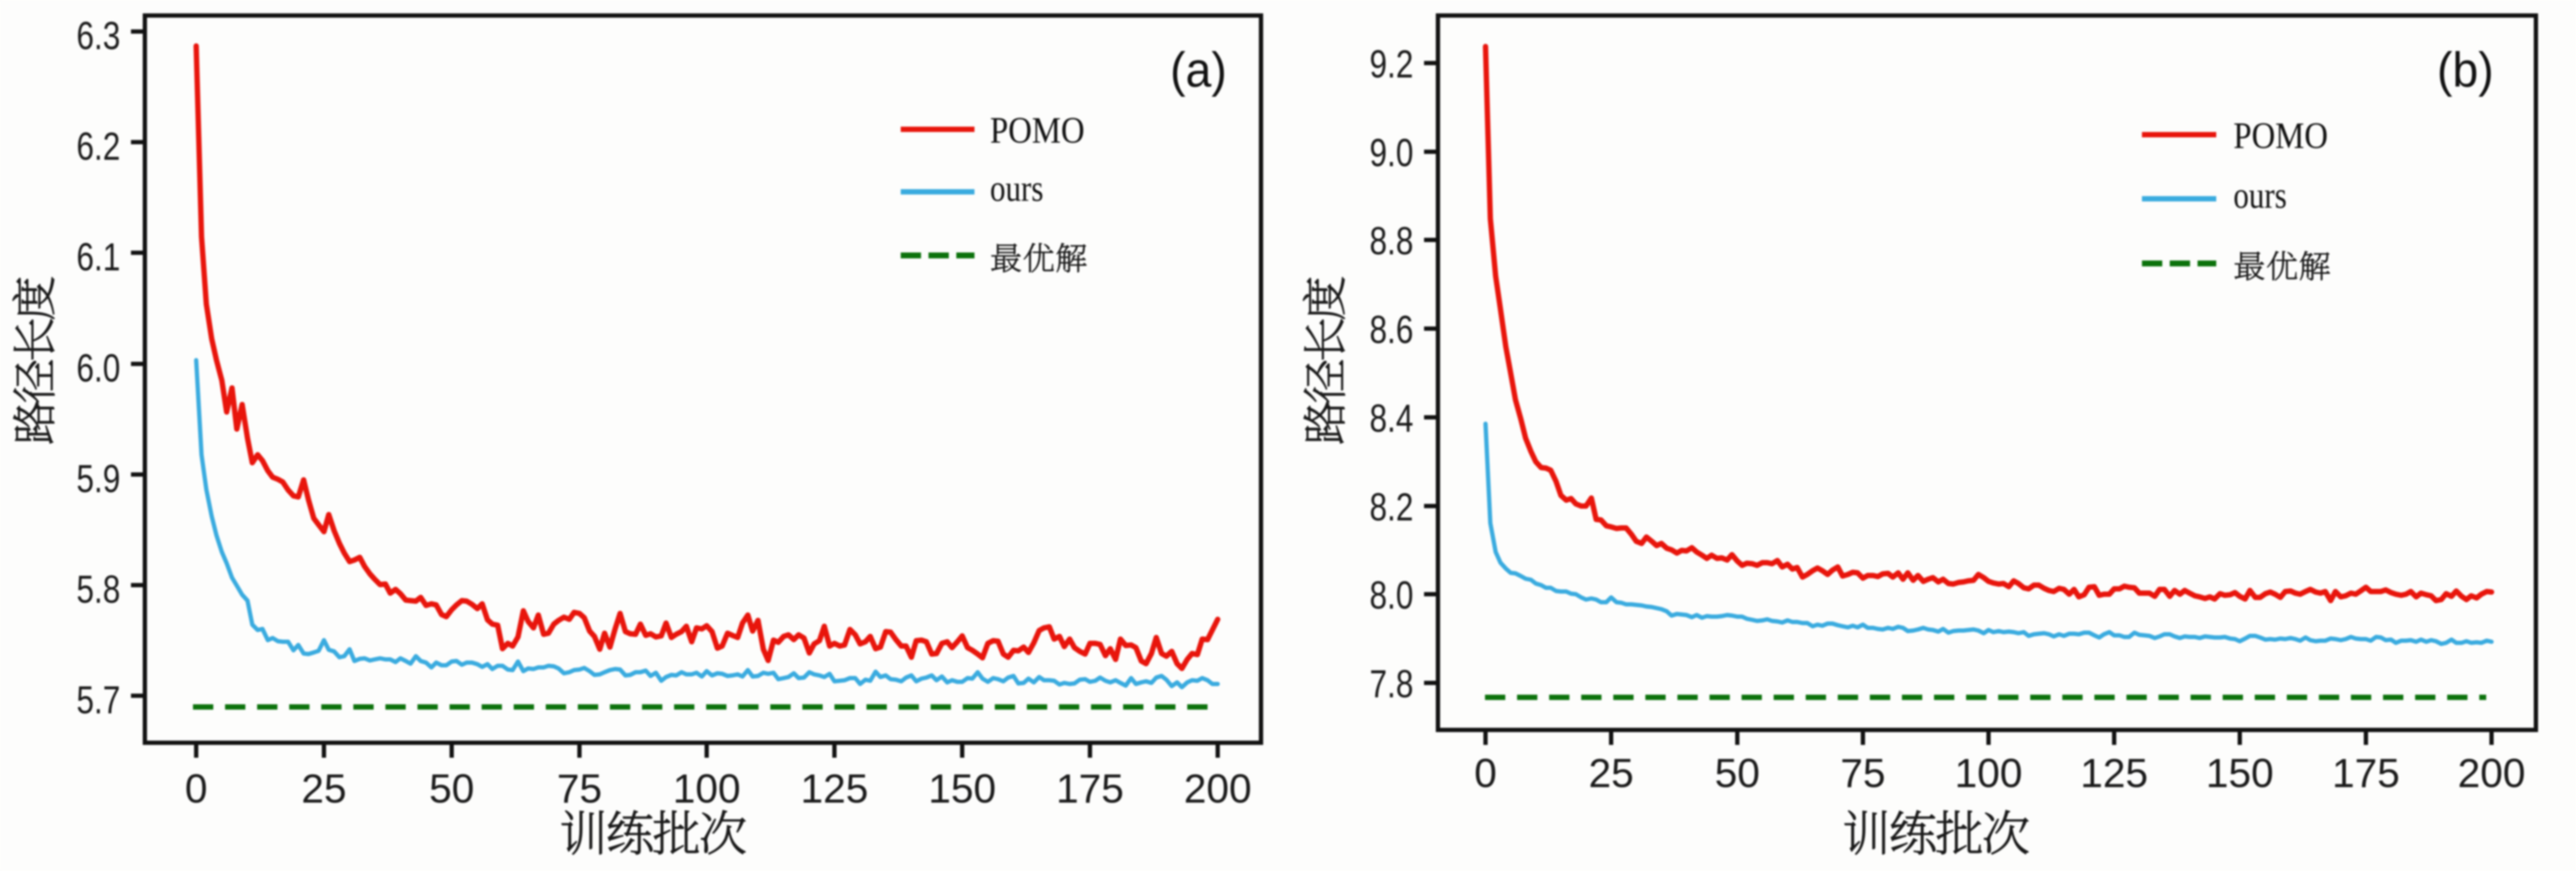 The height and width of the screenshot is (871, 2576). Describe the element at coordinates (98, 146) in the screenshot. I see `svg-text: 6.2` at that location.